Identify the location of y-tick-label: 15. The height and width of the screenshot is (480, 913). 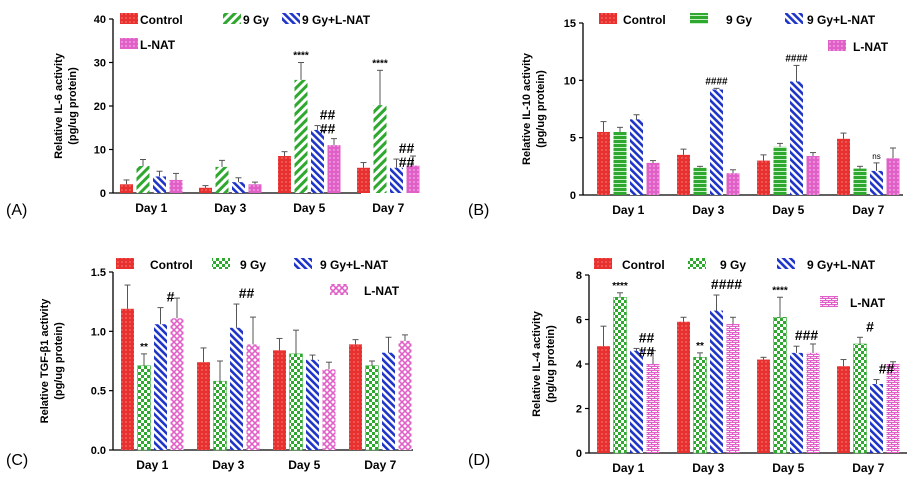
(570, 24).